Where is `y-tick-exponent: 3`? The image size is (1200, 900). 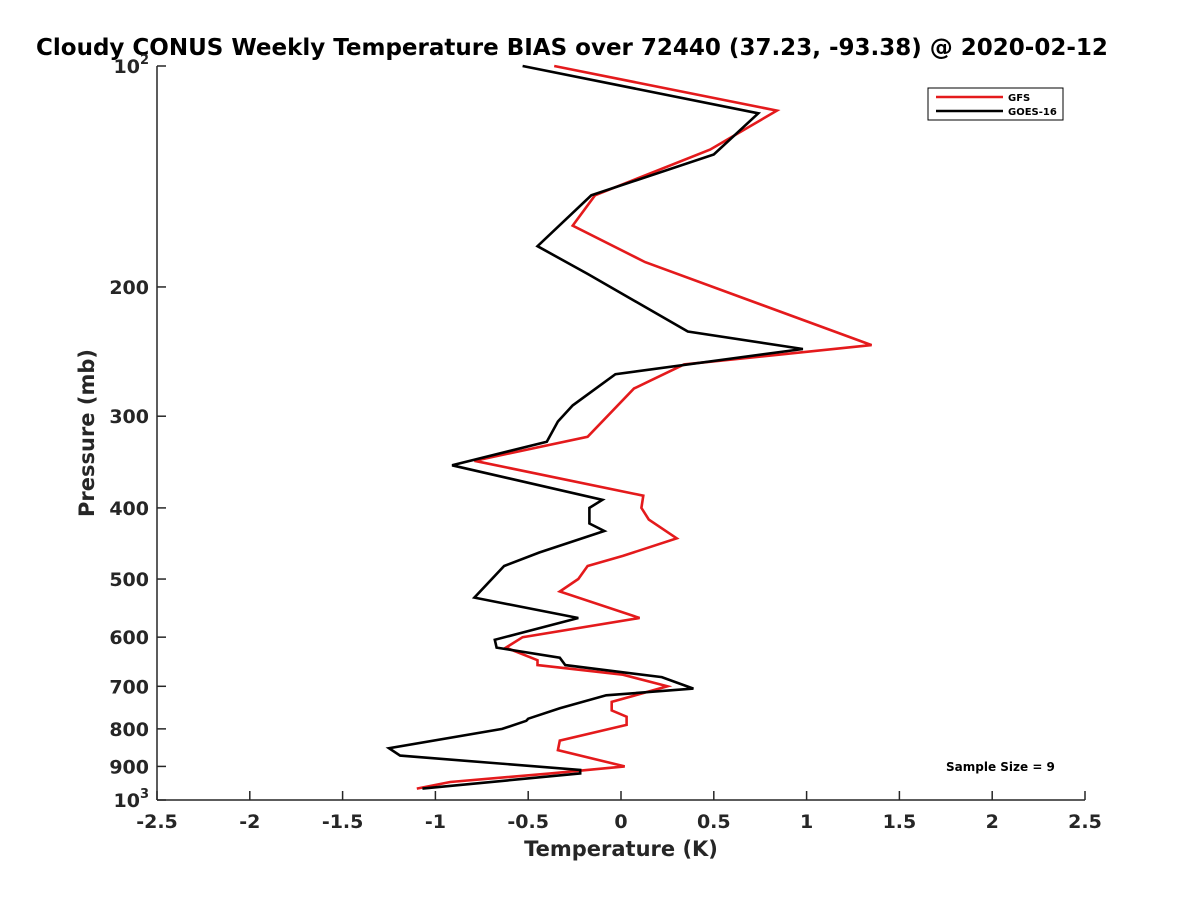
y-tick-exponent: 3 is located at coordinates (144, 794).